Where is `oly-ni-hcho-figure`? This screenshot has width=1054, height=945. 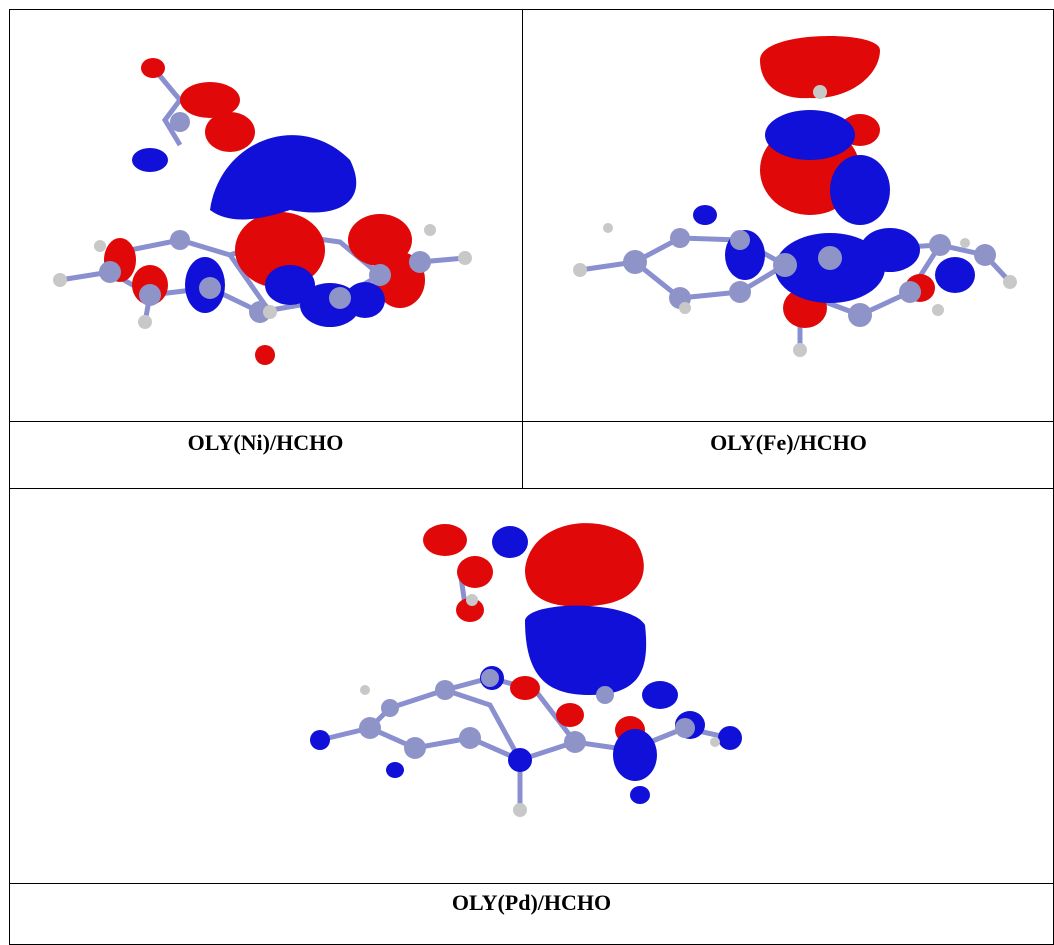
oly-ni-hcho-figure is located at coordinates (262, 211).